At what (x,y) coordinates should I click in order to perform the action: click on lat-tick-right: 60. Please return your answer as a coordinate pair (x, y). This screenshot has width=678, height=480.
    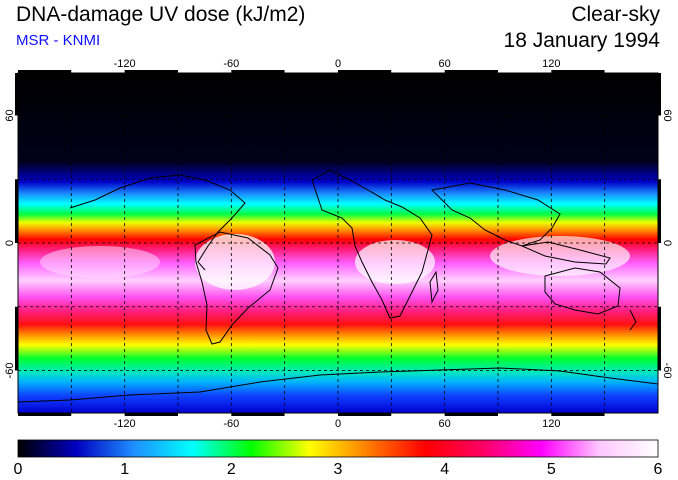
    Looking at the image, I should click on (667, 115).